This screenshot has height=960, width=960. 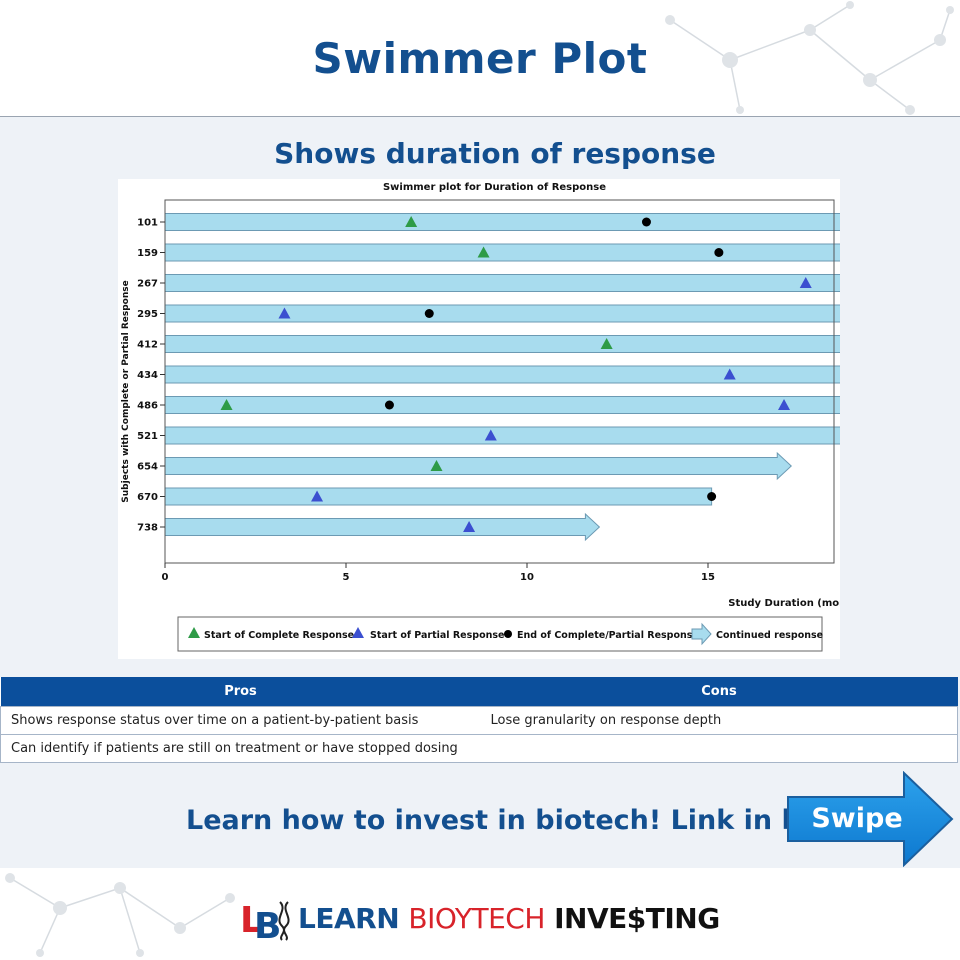 What do you see at coordinates (719, 748) in the screenshot?
I see `cons-cell` at bounding box center [719, 748].